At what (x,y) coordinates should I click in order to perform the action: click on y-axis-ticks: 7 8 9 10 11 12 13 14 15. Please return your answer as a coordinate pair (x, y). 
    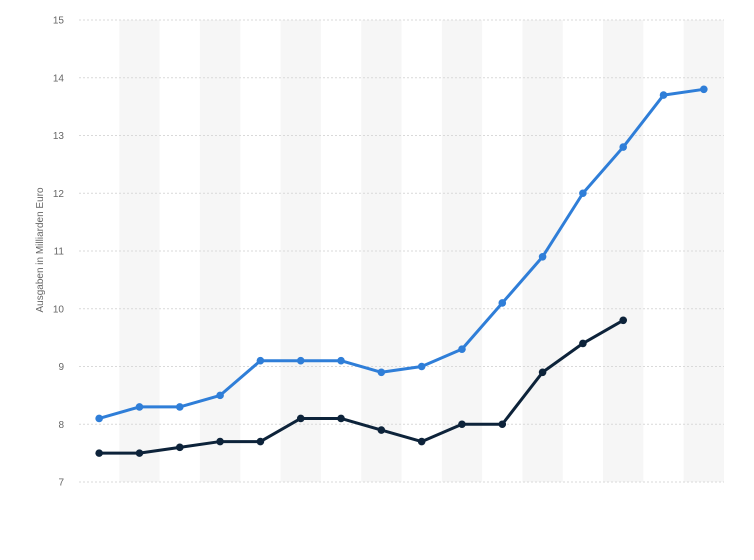
    Looking at the image, I should click on (59, 252).